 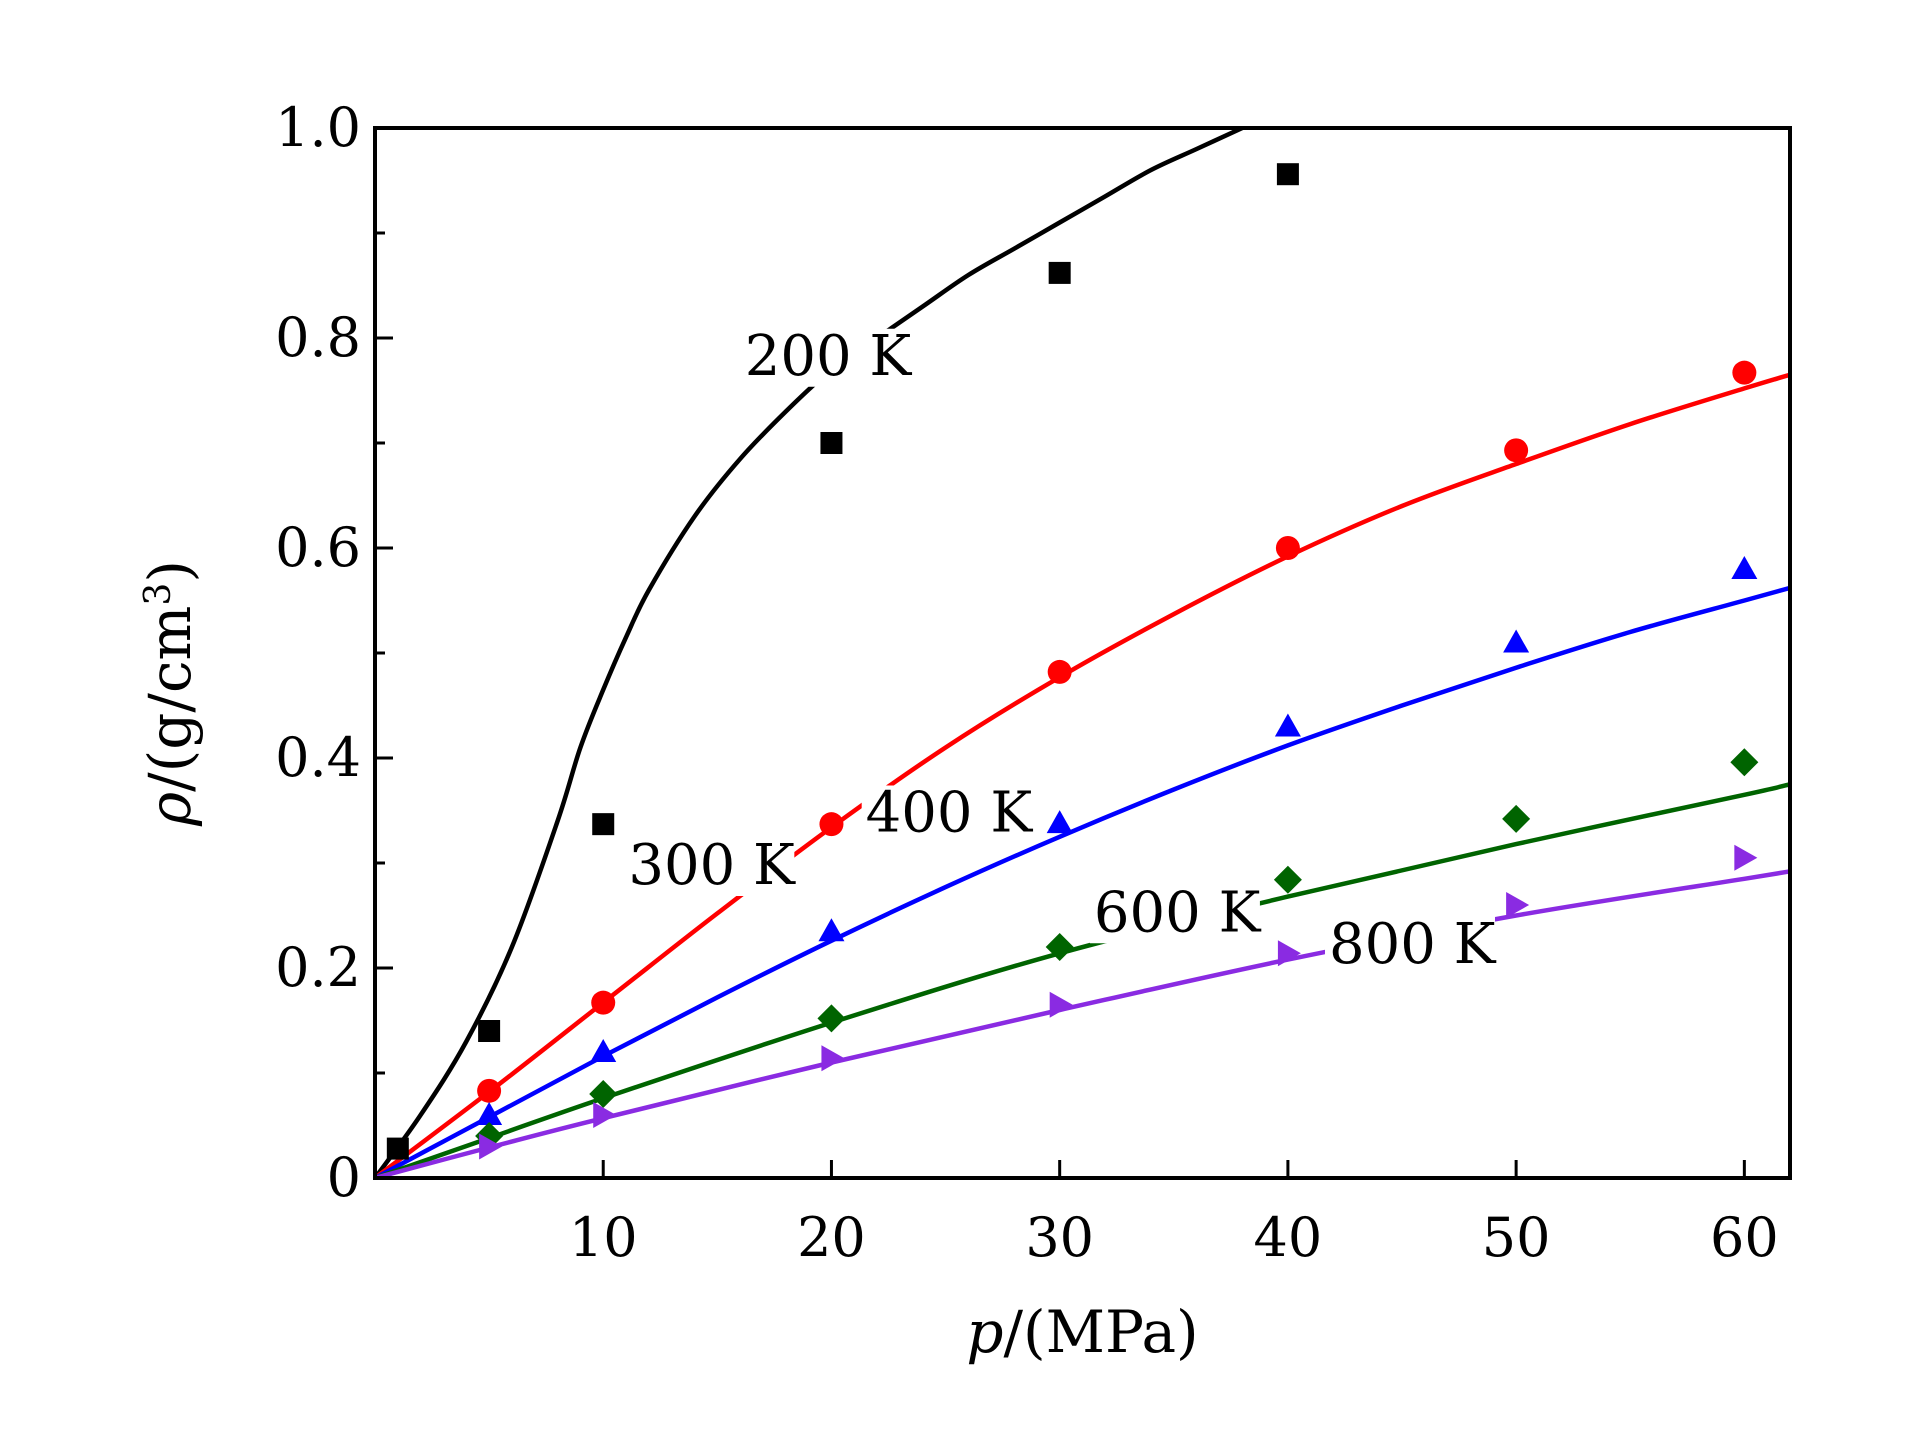 I want to click on series-label-600-k: 600 K, so click(x=1178, y=912).